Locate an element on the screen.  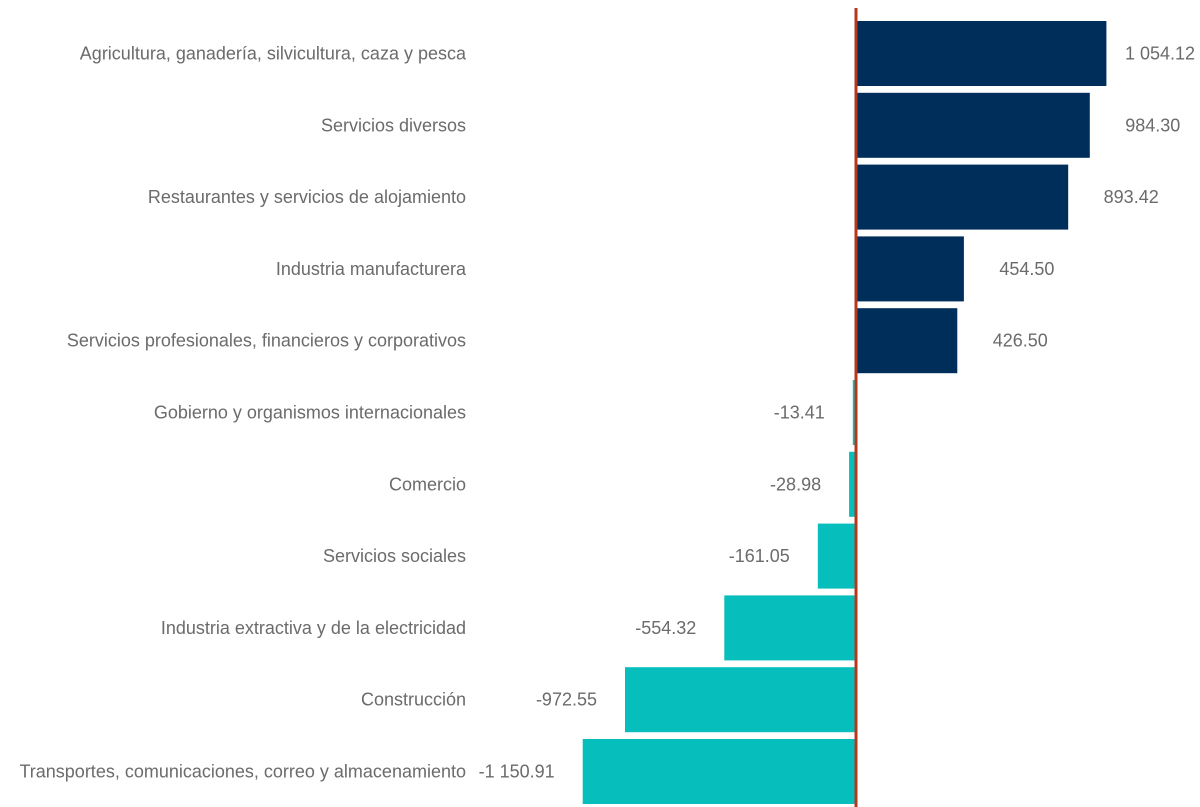
value-label: 893.42 is located at coordinates (1131, 197).